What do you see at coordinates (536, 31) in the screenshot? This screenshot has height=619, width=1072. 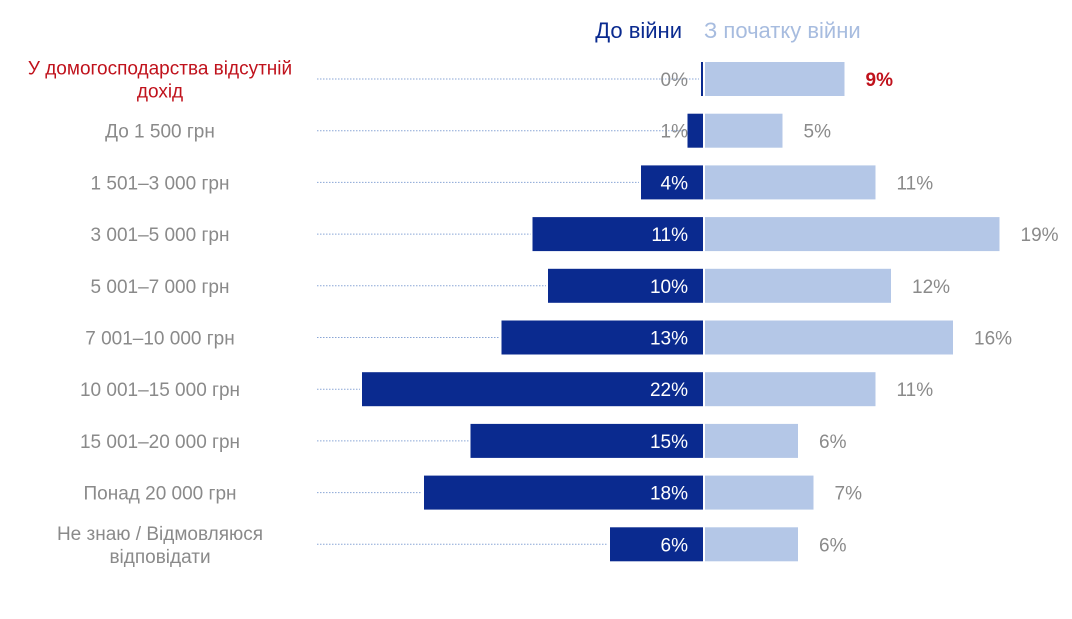 I see `legend: До війни З початку війни` at bounding box center [536, 31].